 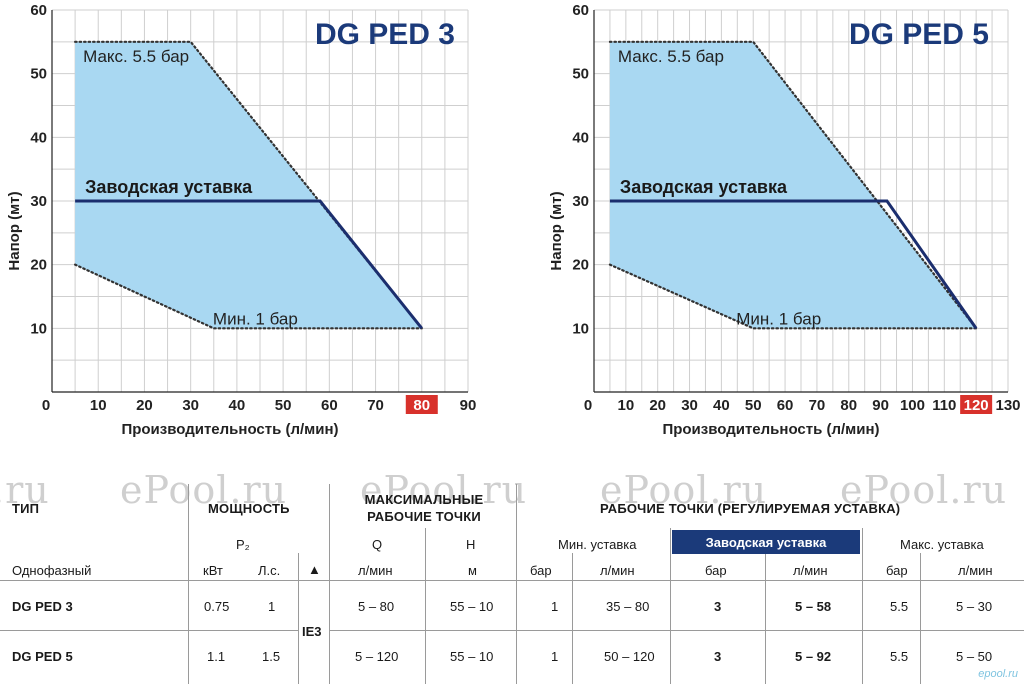 I want to click on corner-logo: epool.ru, so click(x=998, y=674).